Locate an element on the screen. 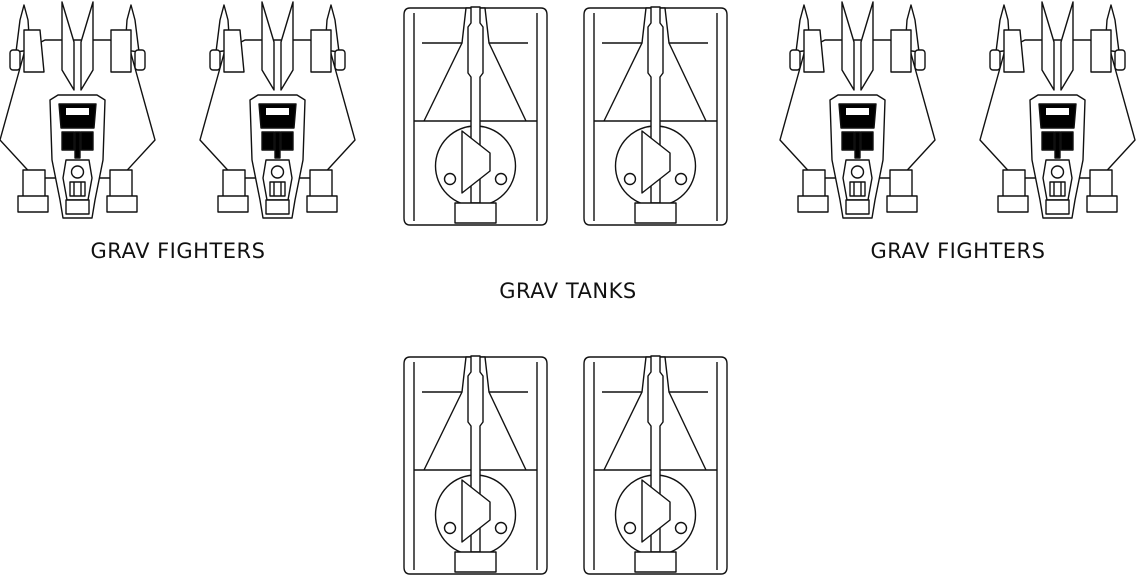 Image resolution: width=1137 pixels, height=577 pixels. center-group-label: GRAV TANKS is located at coordinates (568, 291).